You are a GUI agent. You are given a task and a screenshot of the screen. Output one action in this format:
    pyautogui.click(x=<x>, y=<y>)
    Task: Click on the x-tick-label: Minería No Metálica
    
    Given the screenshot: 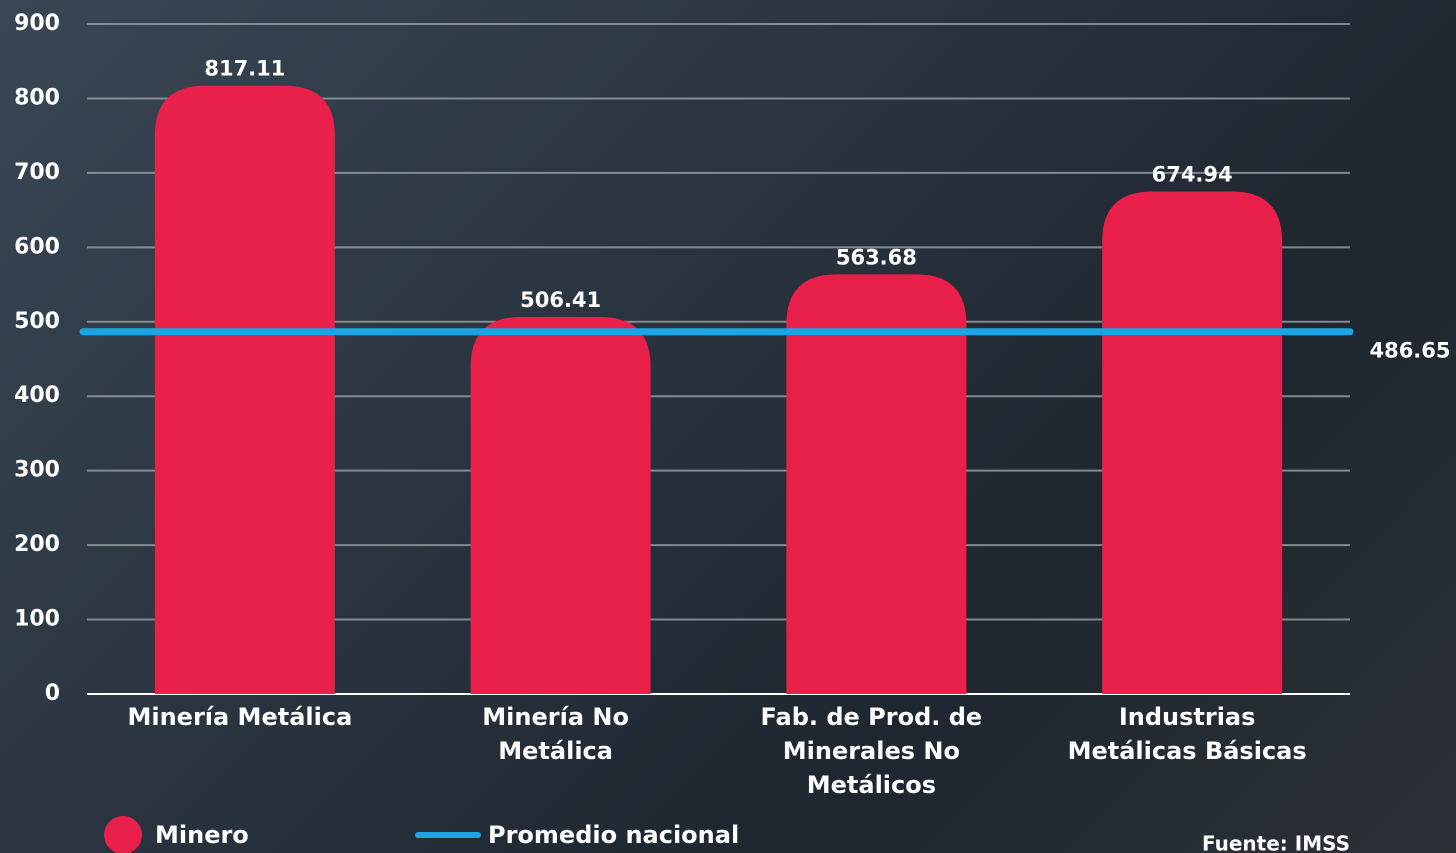 What is the action you would take?
    pyautogui.click(x=555, y=734)
    